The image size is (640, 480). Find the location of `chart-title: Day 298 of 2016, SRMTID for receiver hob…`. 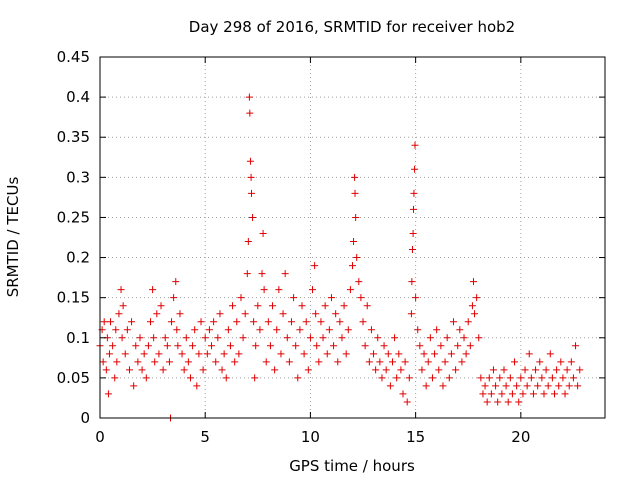

chart-title: Day 298 of 2016, SRMTID for receiver hob… is located at coordinates (352, 27).